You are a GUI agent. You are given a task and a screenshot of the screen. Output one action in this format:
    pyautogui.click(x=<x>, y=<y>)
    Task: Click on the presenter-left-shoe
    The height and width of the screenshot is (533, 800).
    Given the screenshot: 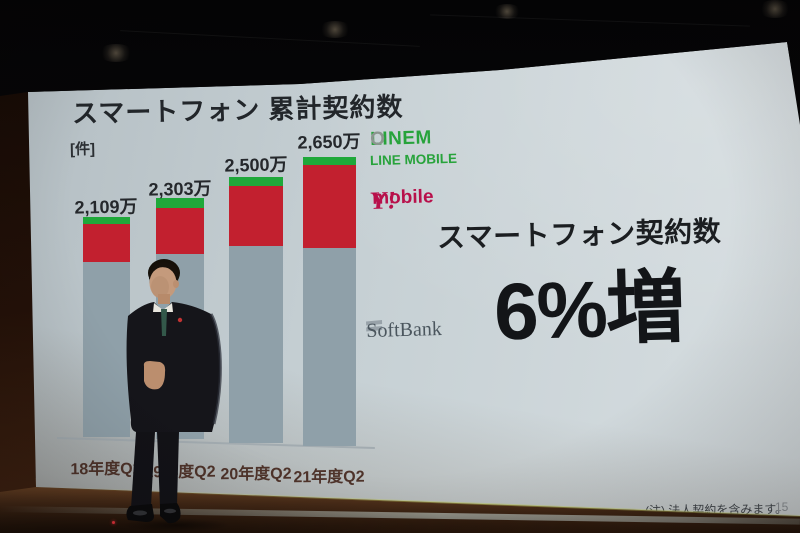 What is the action you would take?
    pyautogui.click(x=140, y=513)
    